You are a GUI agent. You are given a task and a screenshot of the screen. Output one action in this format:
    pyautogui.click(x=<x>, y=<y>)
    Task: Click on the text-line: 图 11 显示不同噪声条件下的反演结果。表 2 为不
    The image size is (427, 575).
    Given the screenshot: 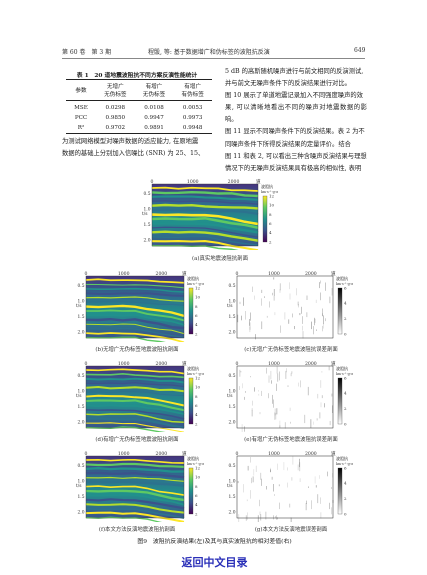 What is the action you would take?
    pyautogui.click(x=295, y=132)
    